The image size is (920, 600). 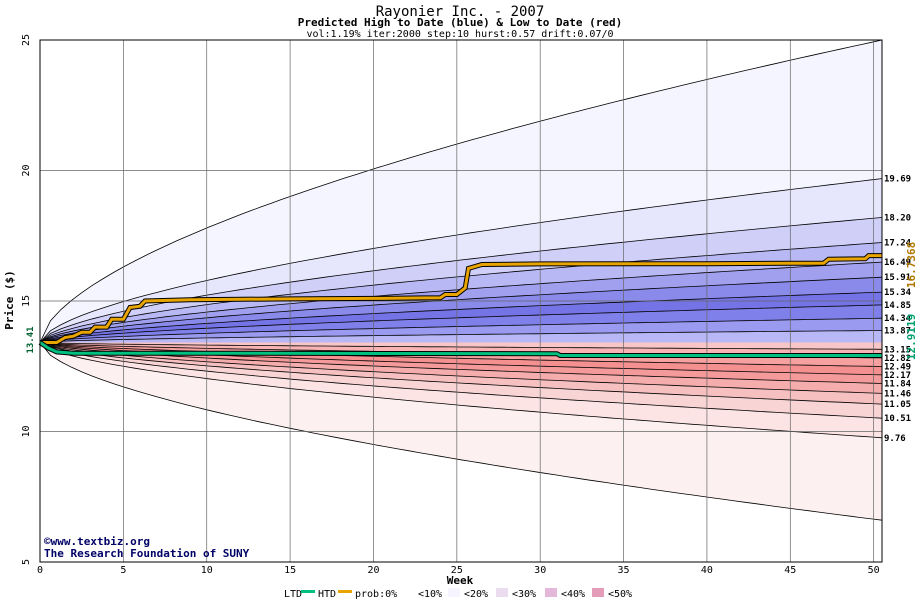 What do you see at coordinates (897, 368) in the screenshot?
I see `band-end-label-12: 12.49` at bounding box center [897, 368].